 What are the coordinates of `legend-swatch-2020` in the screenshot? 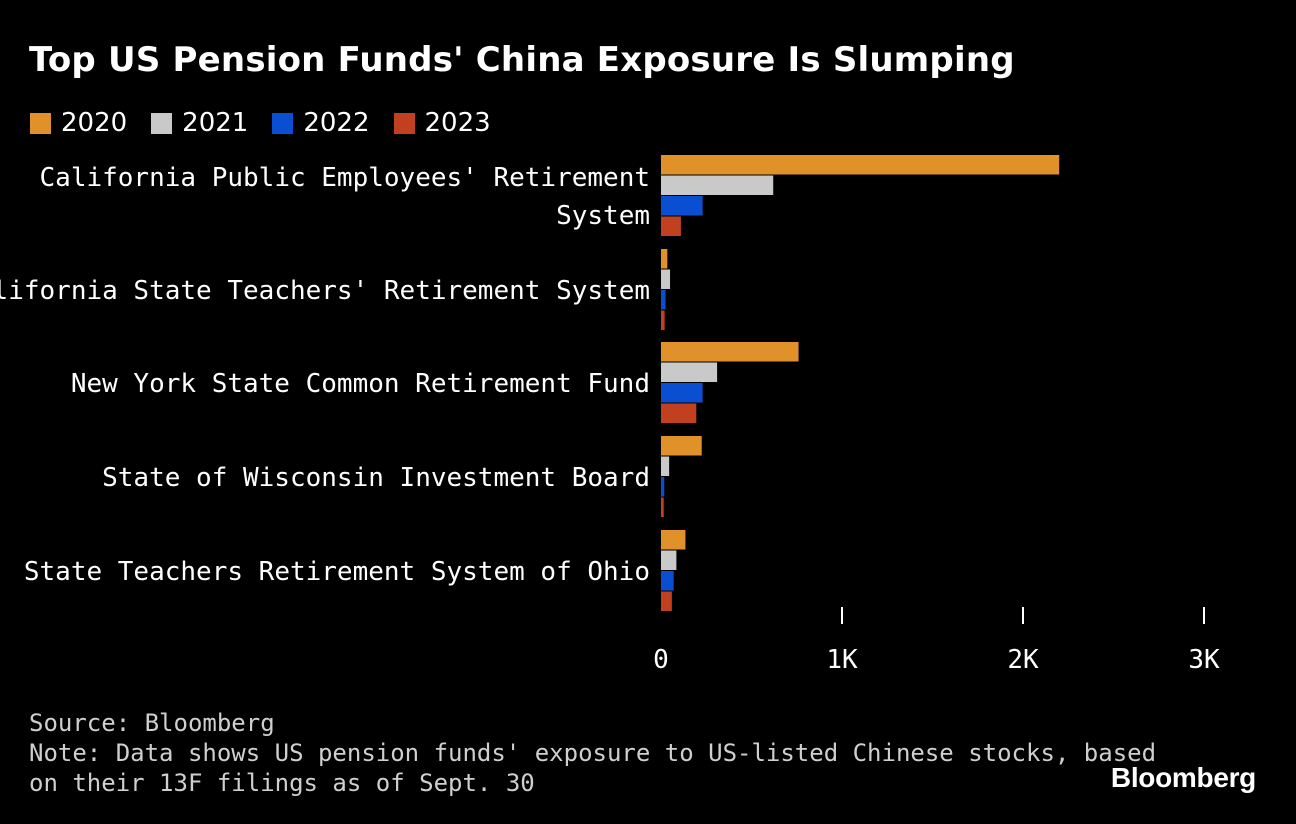 It's located at (40, 123).